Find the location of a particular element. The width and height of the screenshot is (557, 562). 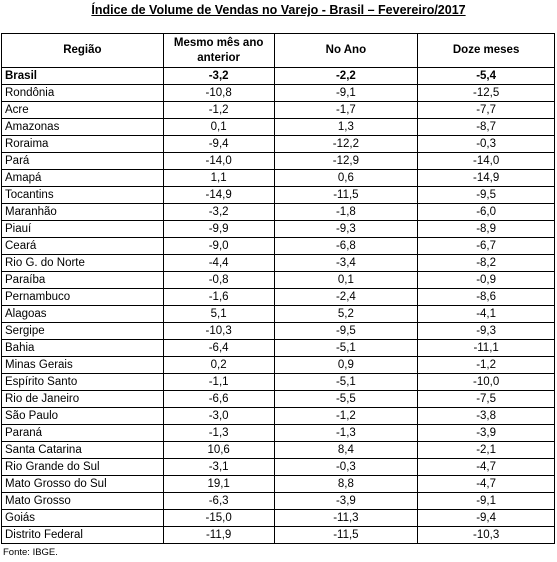

header-cell: Mesmo mês ano anterior is located at coordinates (218, 50).